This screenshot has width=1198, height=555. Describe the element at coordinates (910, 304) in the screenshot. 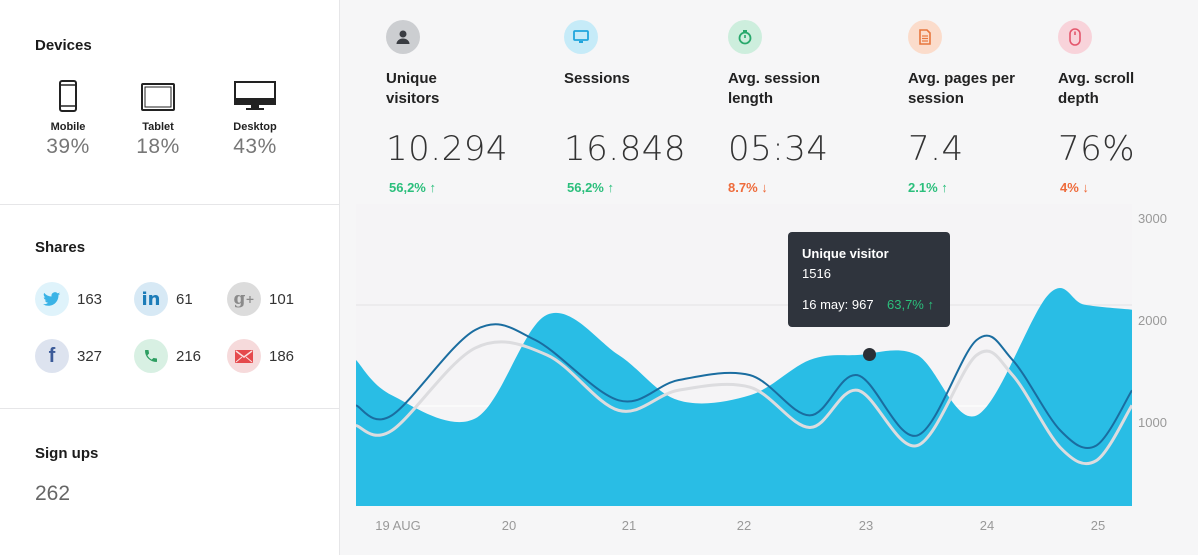

I see `tooltip-change: 63,7% ↑` at that location.